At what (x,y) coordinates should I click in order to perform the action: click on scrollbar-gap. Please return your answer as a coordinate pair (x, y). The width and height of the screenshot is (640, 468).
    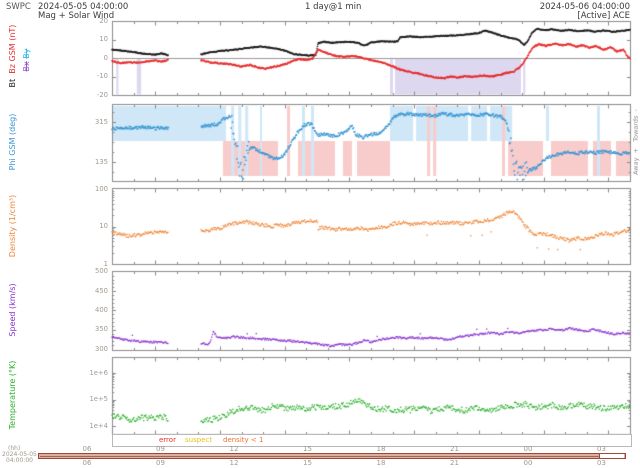
    Looking at the image, I should click on (611, 456).